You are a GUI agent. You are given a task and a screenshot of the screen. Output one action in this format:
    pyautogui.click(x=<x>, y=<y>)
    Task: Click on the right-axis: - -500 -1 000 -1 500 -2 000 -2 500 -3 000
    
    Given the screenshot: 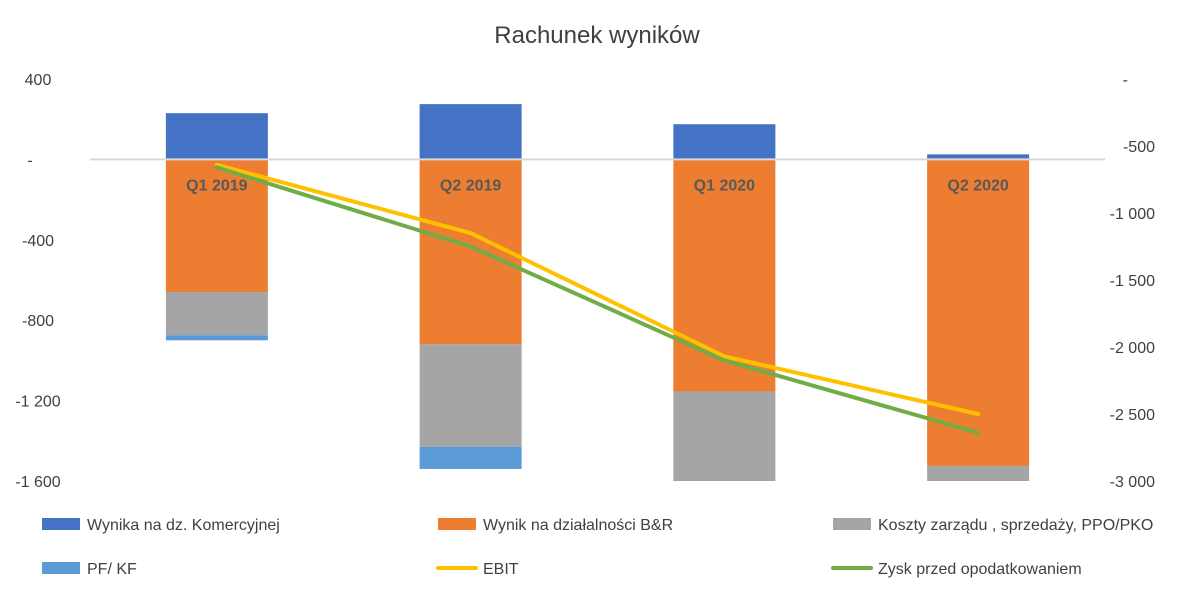 What is the action you would take?
    pyautogui.click(x=1132, y=281)
    